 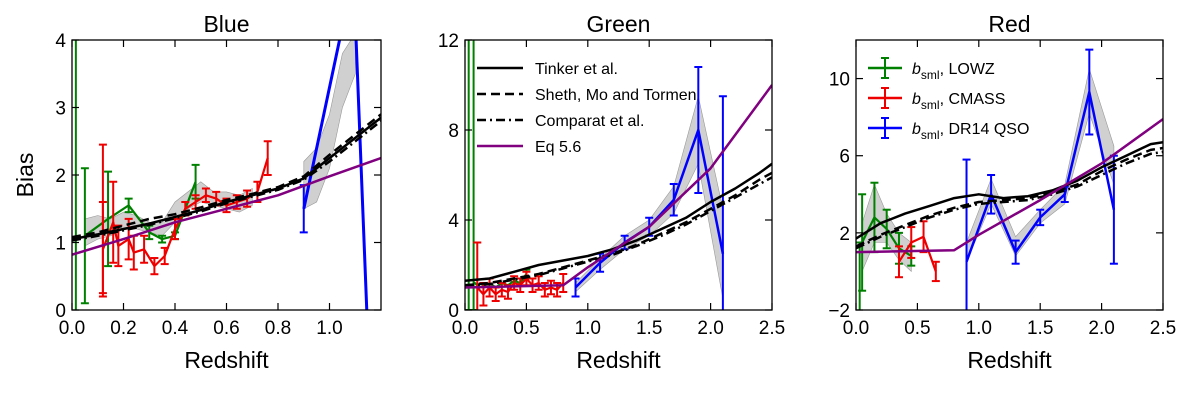 I want to click on y-tick-label: 8, so click(x=453, y=131).